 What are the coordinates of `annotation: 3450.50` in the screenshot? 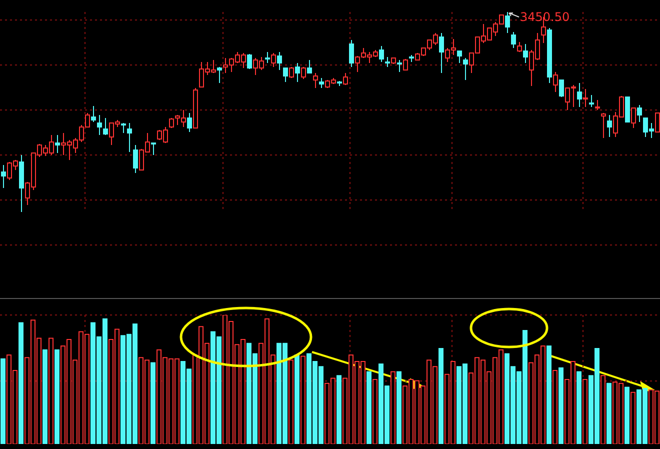 It's located at (545, 17).